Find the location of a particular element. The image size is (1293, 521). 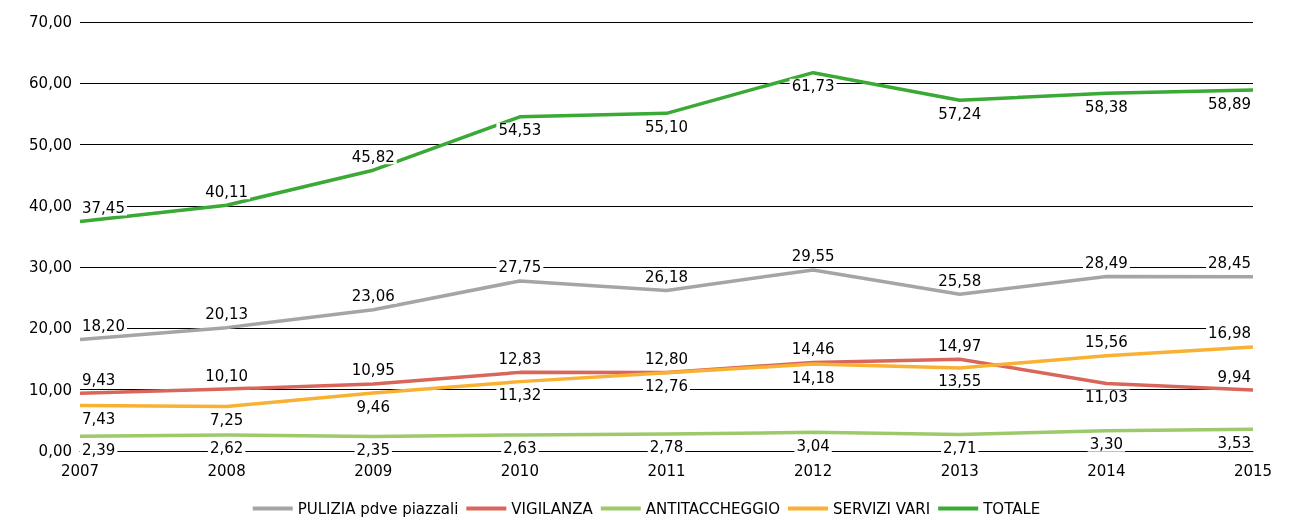

x-tick-label: 2007 is located at coordinates (80, 470).